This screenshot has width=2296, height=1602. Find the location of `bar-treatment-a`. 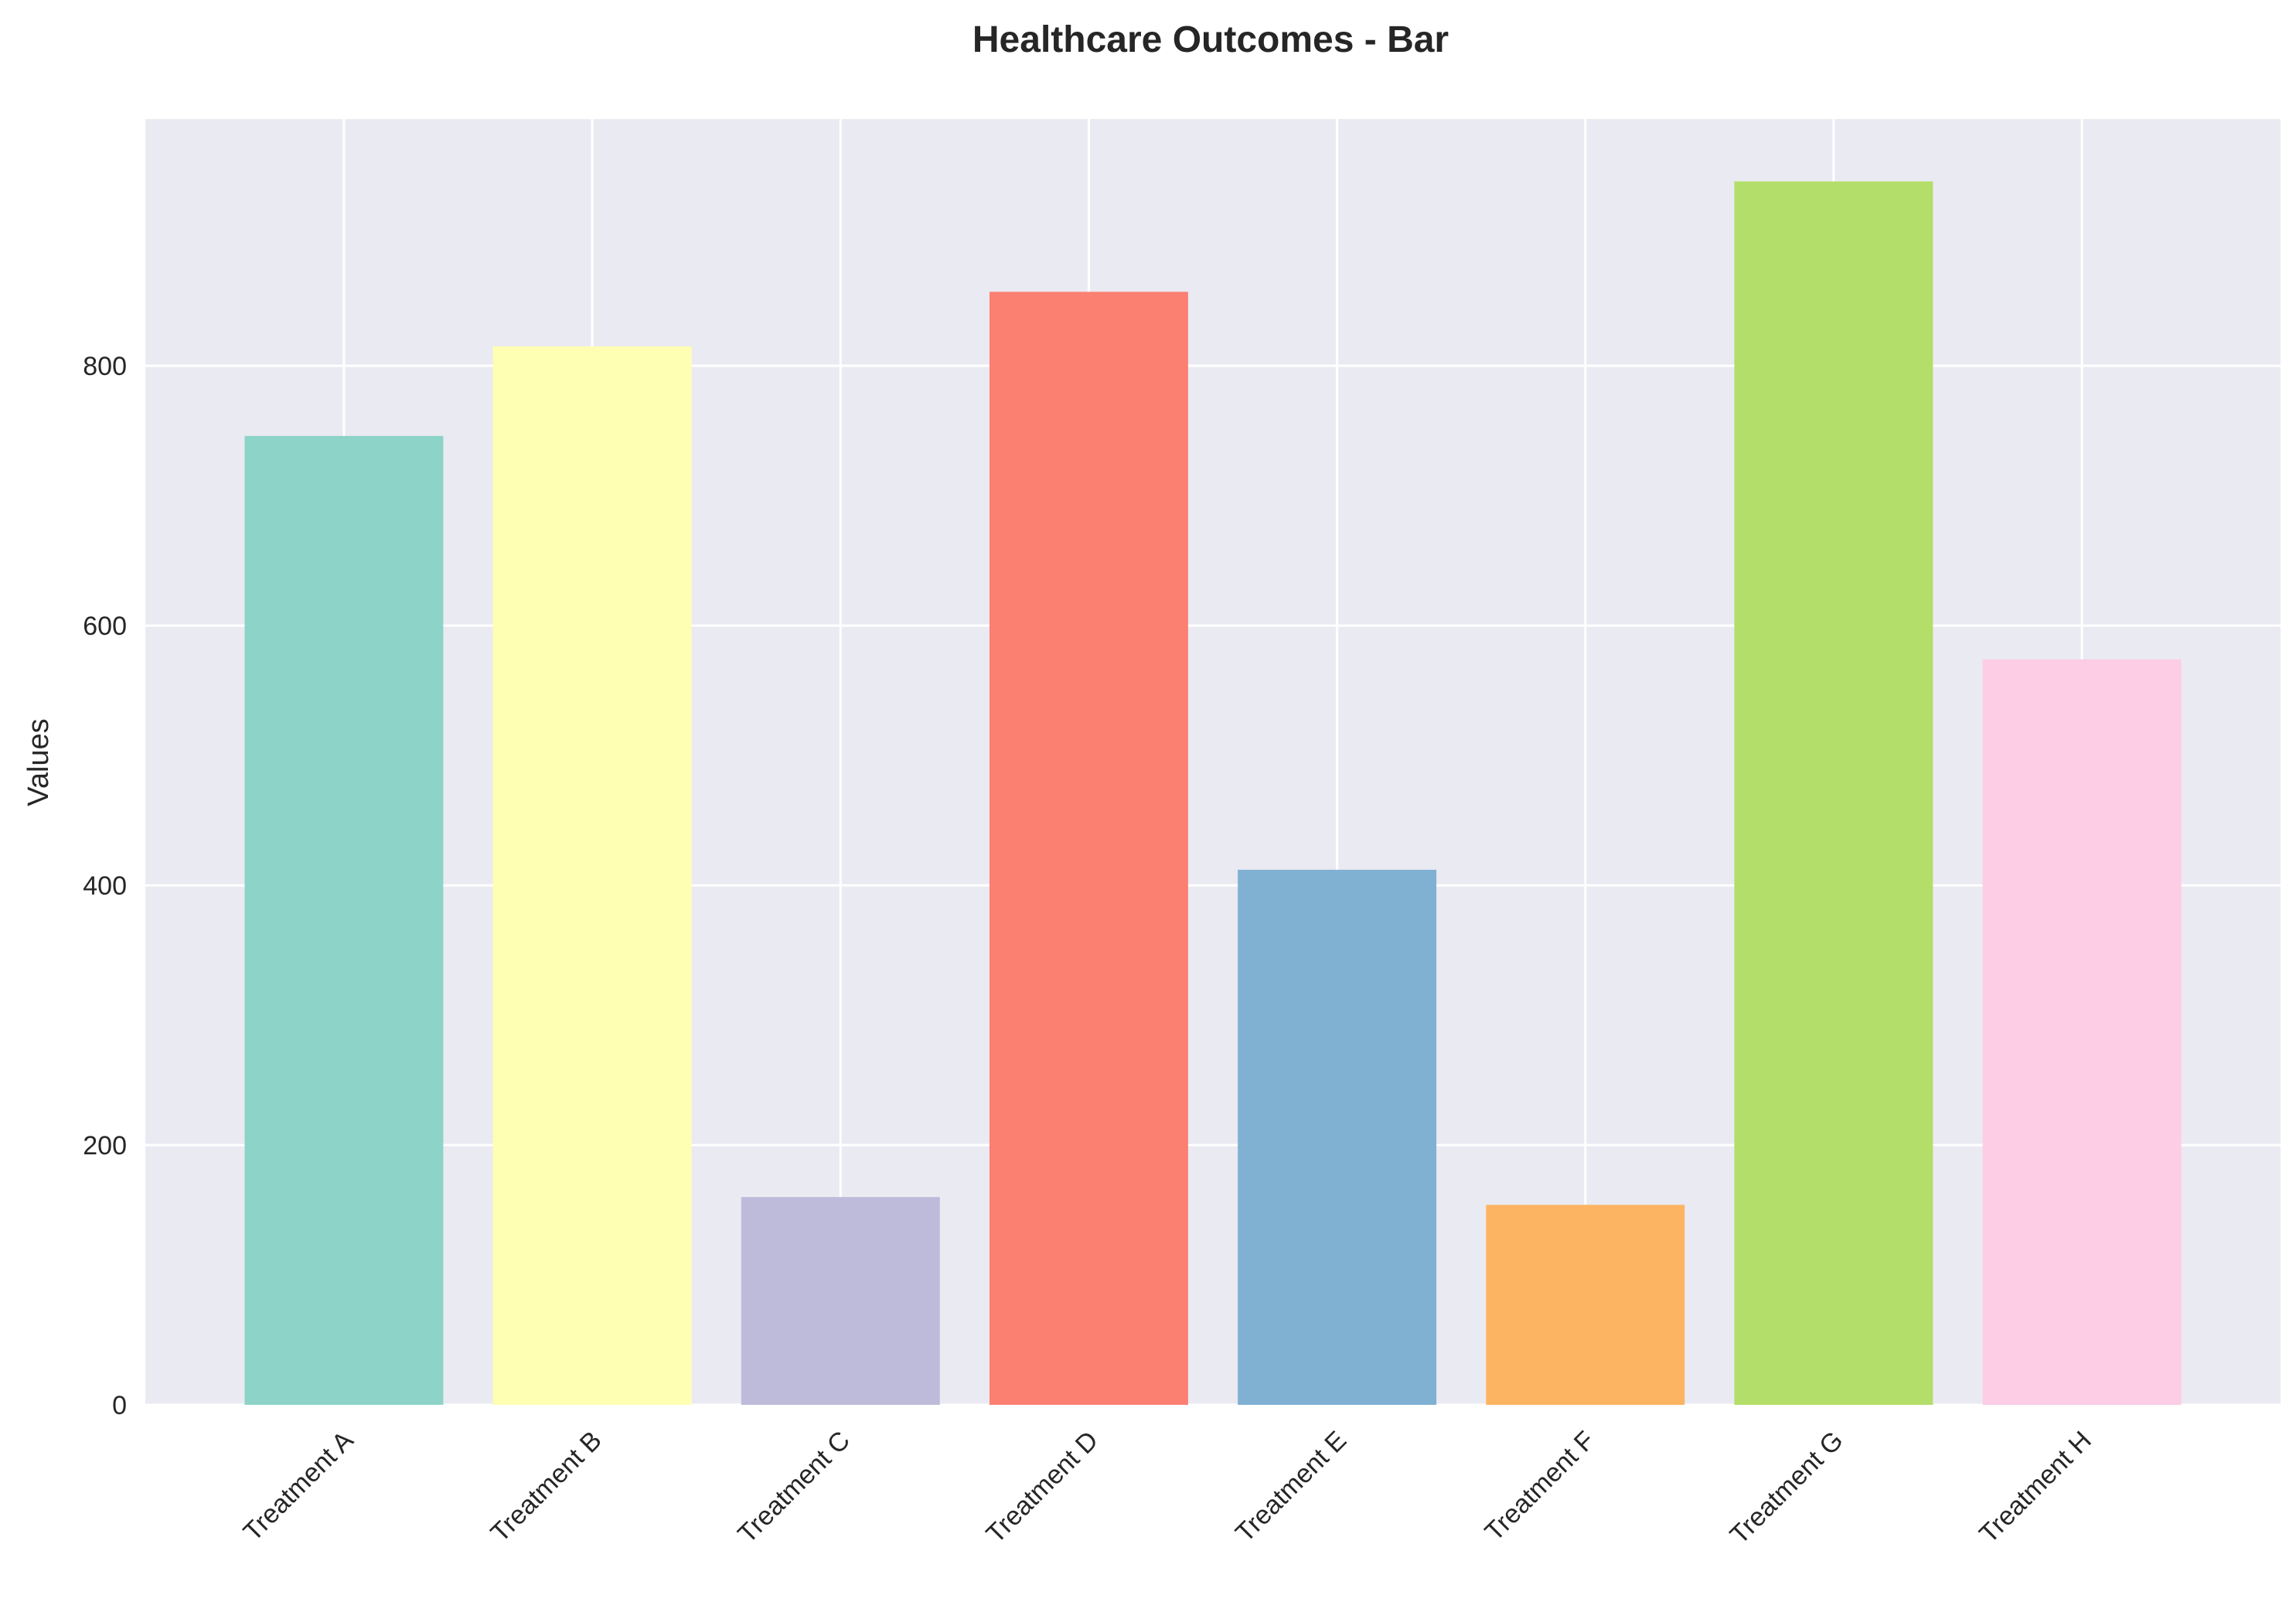

bar-treatment-a is located at coordinates (344, 920).